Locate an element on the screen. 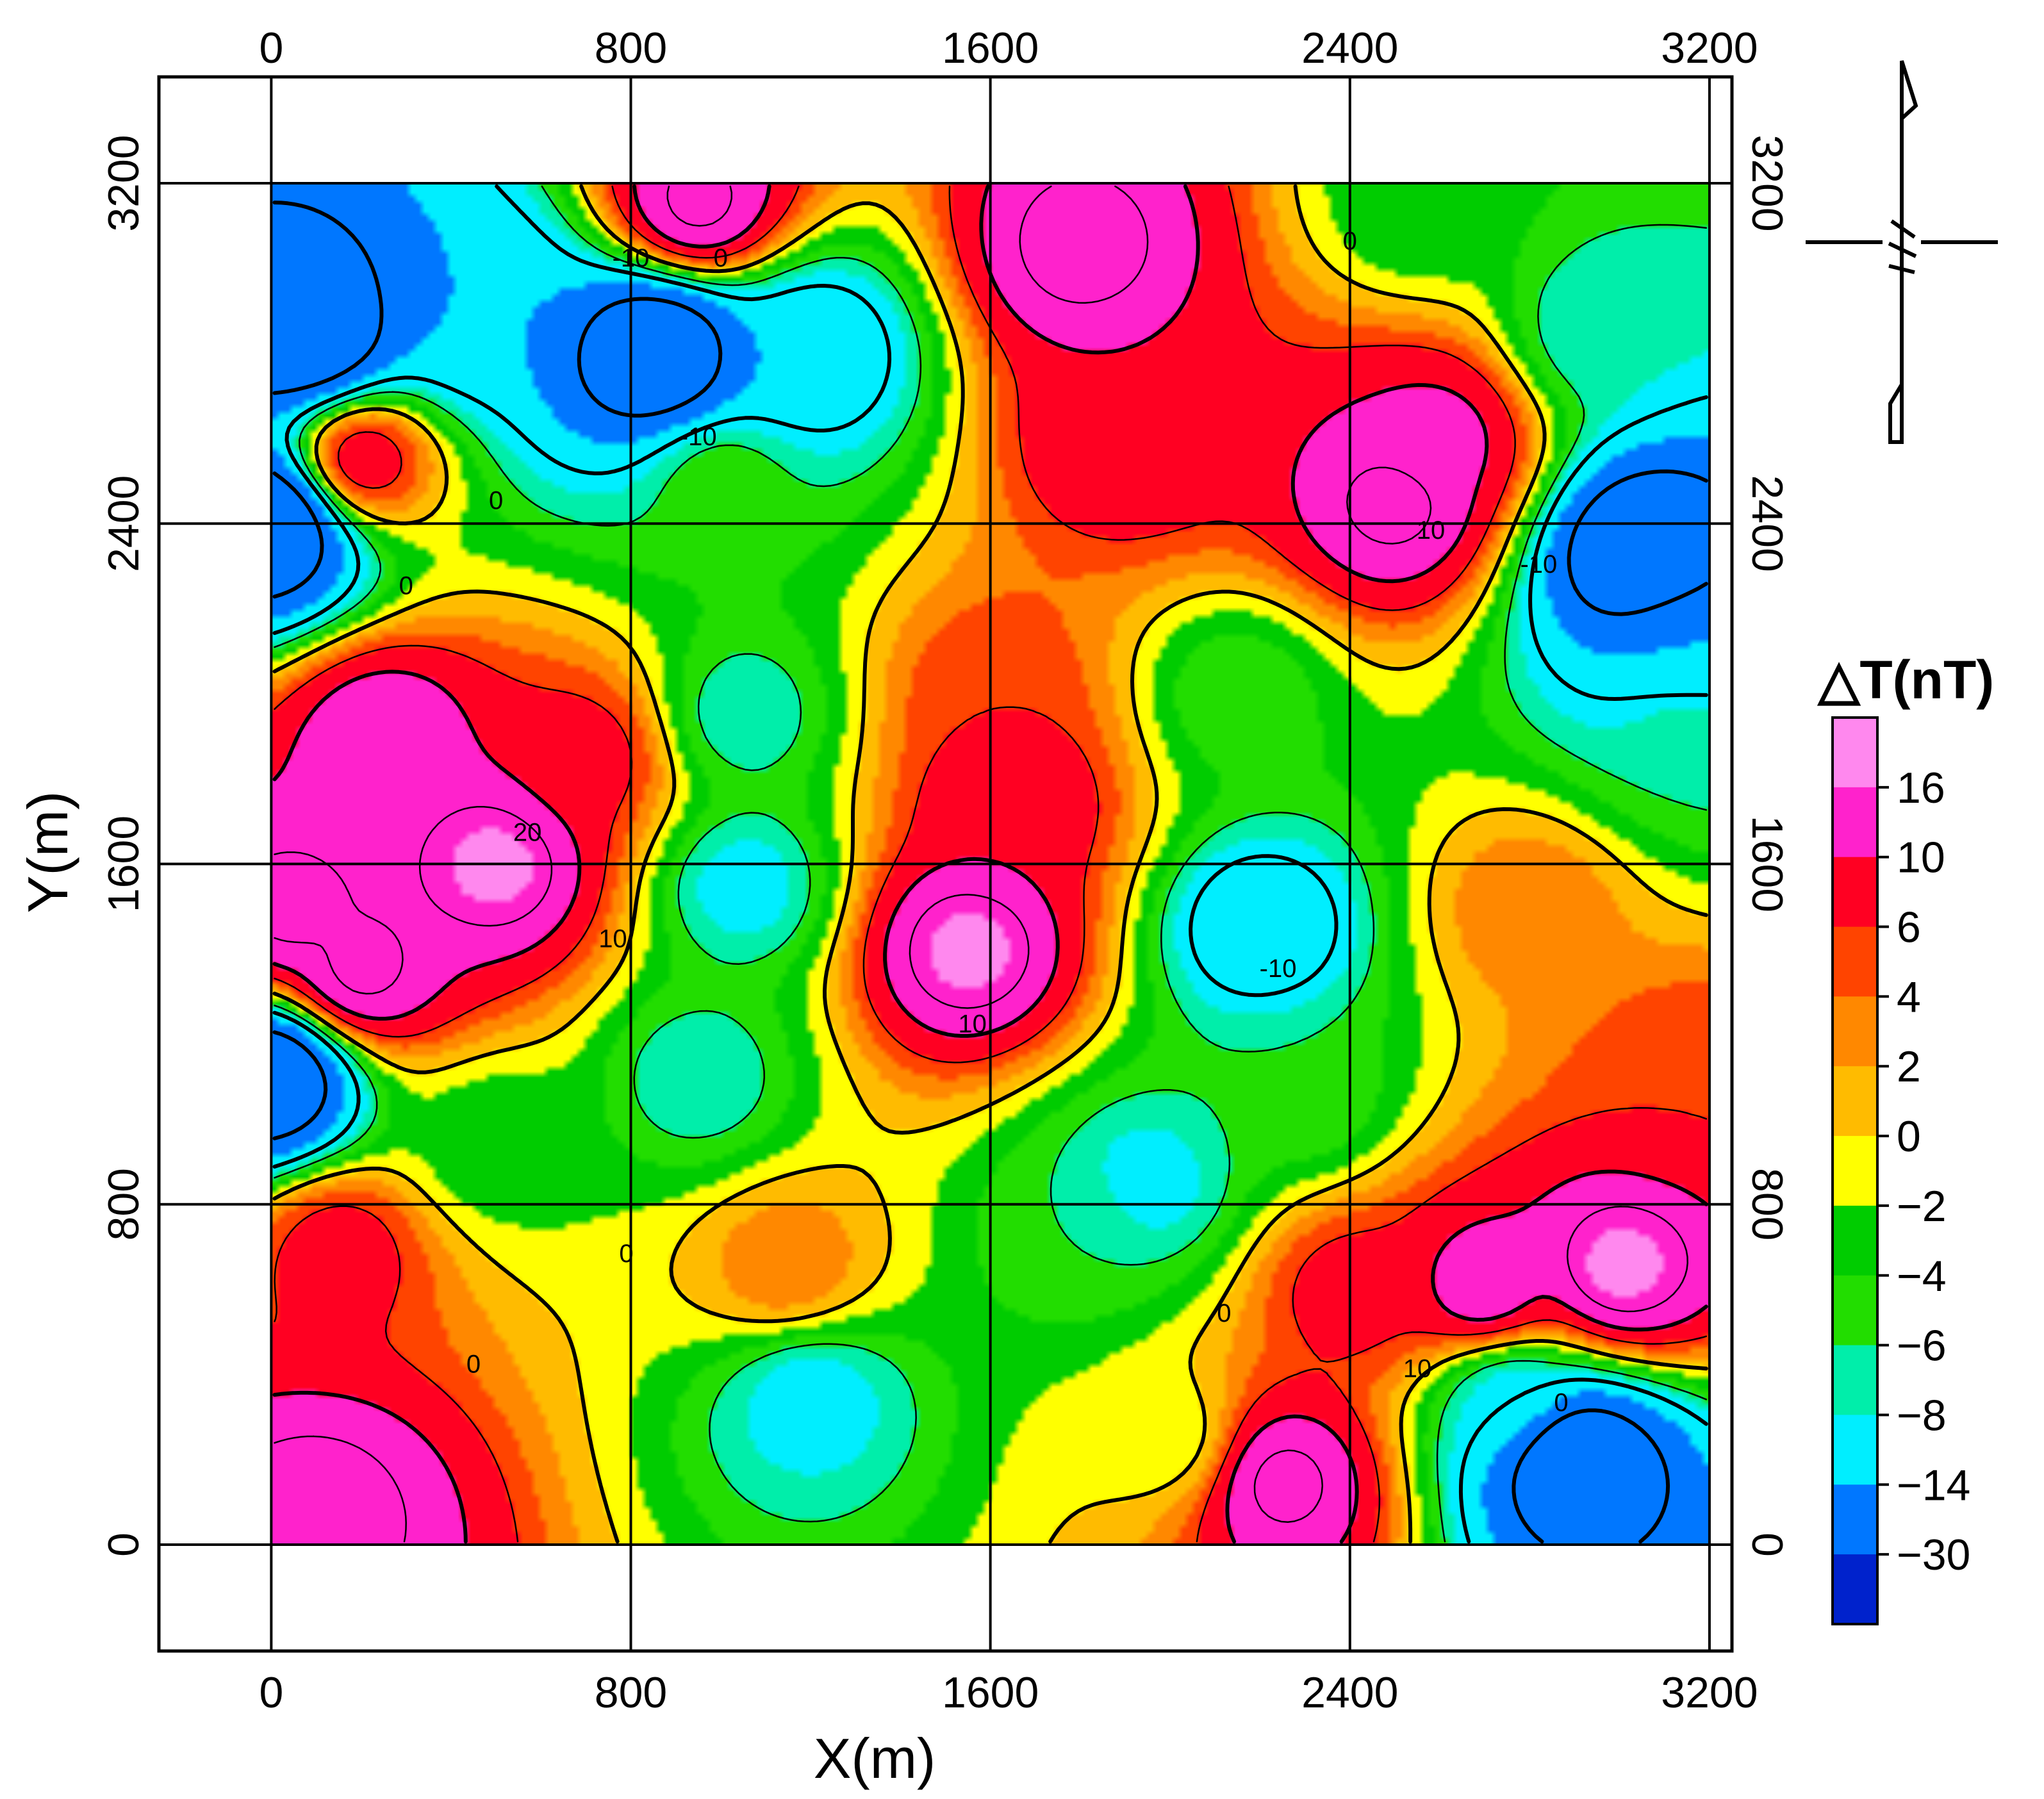 This screenshot has width=2044, height=1799. north-arrow-icon is located at coordinates (1902, 252).